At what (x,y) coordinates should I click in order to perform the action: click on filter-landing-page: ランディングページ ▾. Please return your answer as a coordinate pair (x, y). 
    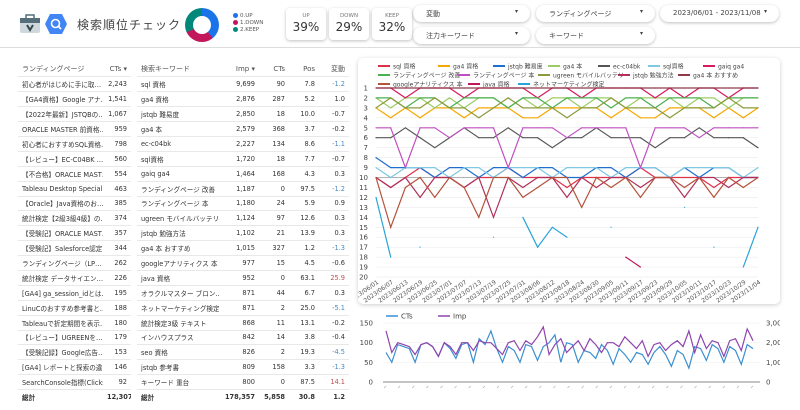
    Looking at the image, I should click on (595, 13).